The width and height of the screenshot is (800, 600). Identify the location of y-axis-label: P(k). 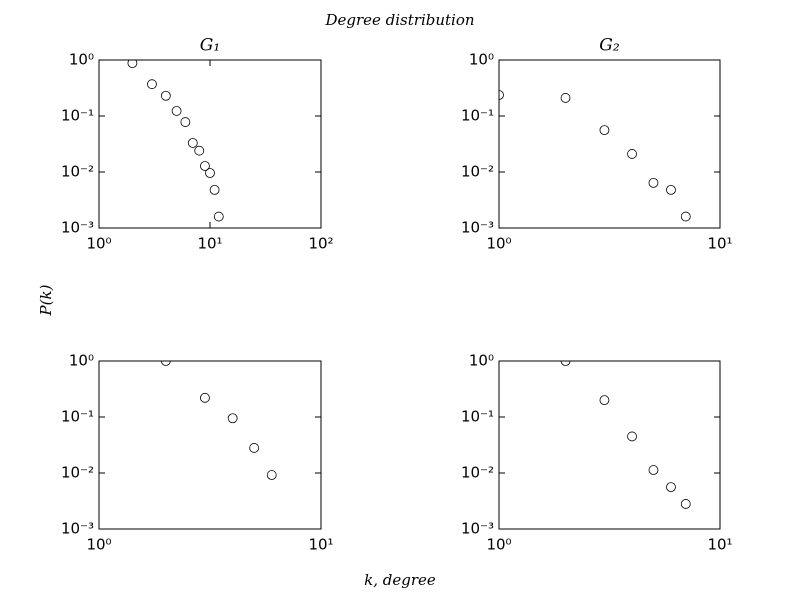
(46, 300).